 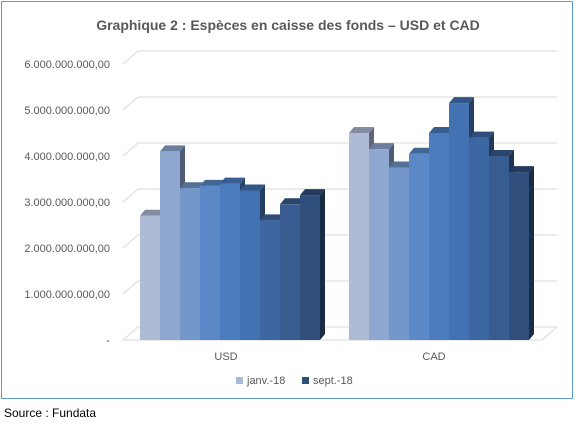 What do you see at coordinates (549, 333) in the screenshot?
I see `floor-edge` at bounding box center [549, 333].